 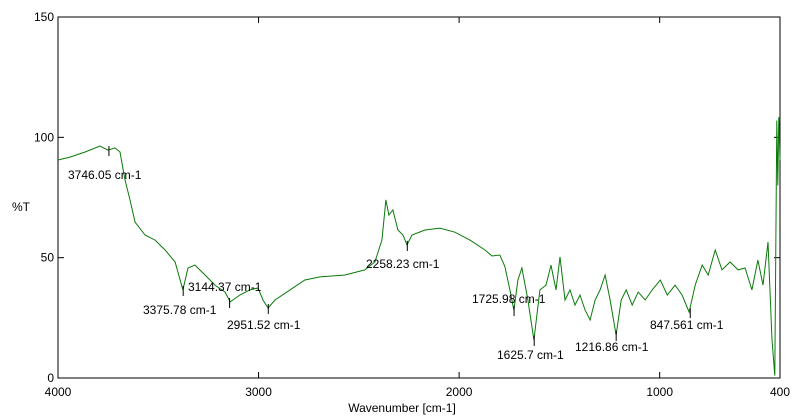 What do you see at coordinates (44, 137) in the screenshot?
I see `y-tick-label: 100` at bounding box center [44, 137].